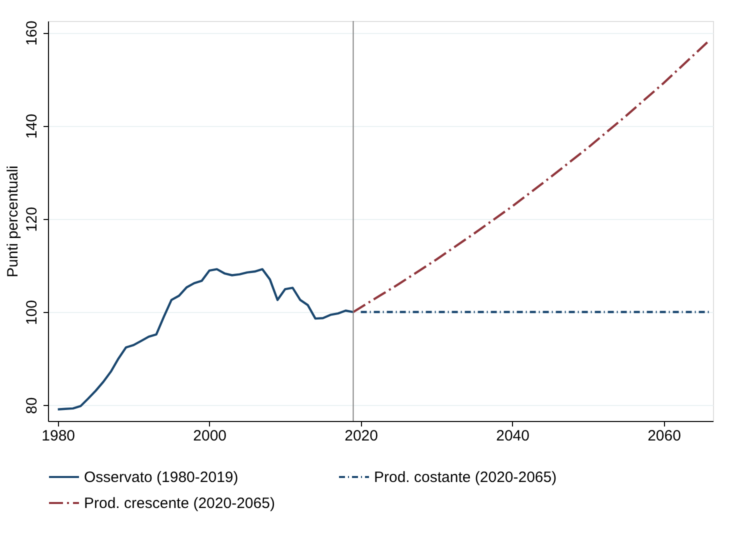  What do you see at coordinates (465, 477) in the screenshot?
I see `legend-label: Prod. costante (2020-2065)` at bounding box center [465, 477].